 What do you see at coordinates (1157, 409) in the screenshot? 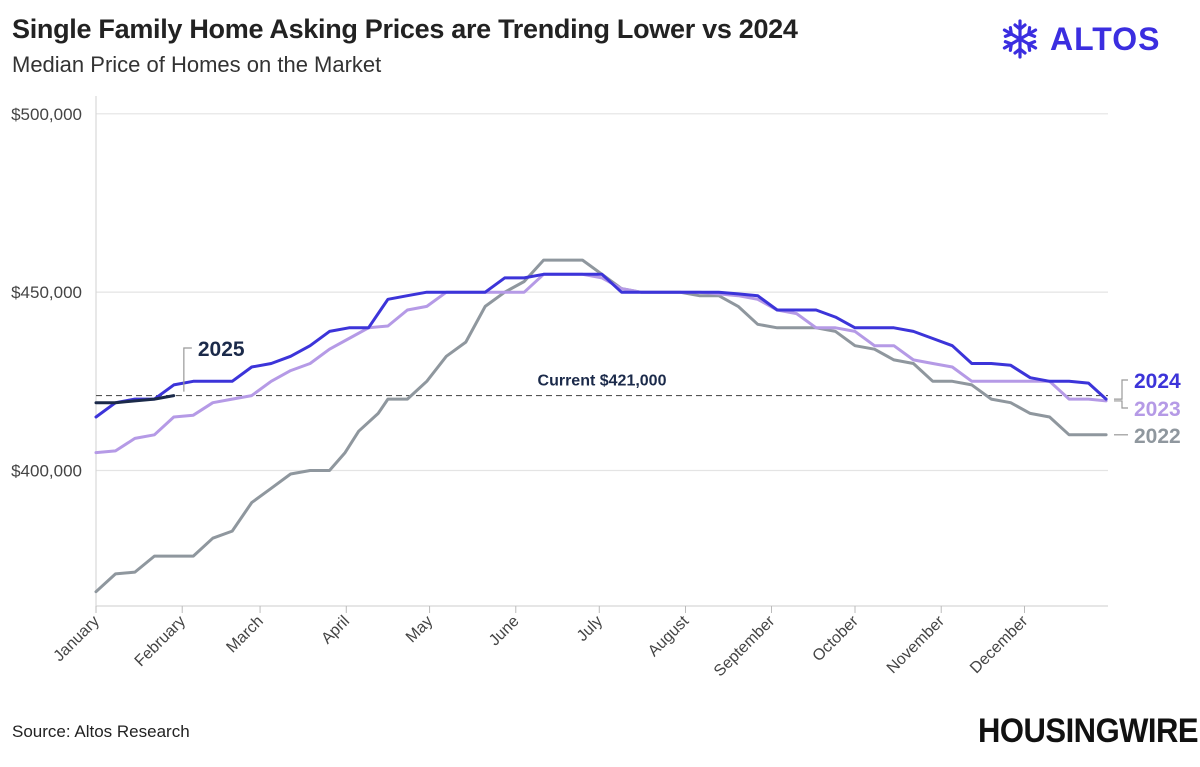
I see `series-label-2023: 2023` at bounding box center [1157, 409].